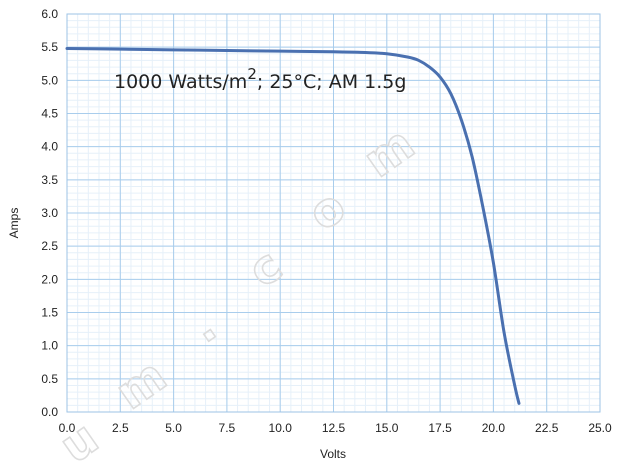 This screenshot has height=465, width=631. Describe the element at coordinates (387, 428) in the screenshot. I see `x-tick-label: 15.0` at that location.